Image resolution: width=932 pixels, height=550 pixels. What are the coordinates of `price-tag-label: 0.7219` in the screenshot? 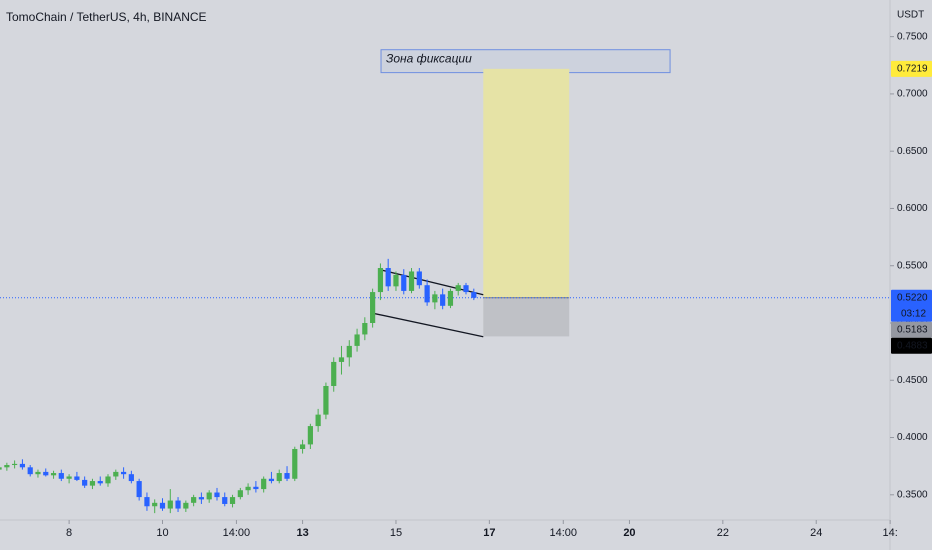 It's located at (912, 68).